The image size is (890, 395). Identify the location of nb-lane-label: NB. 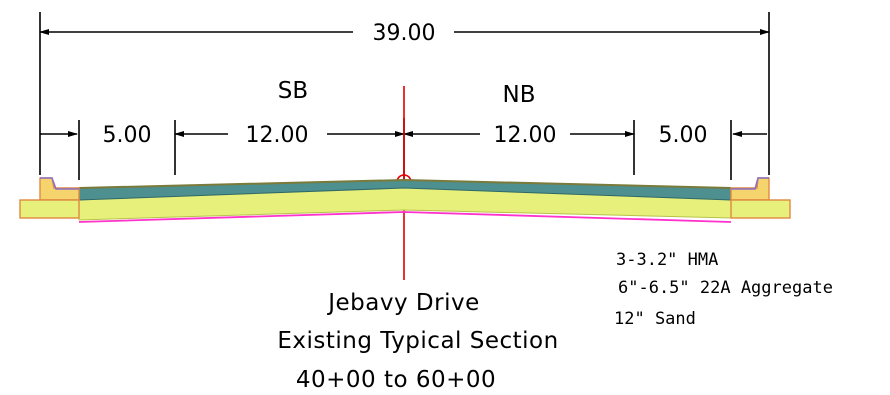
(519, 95).